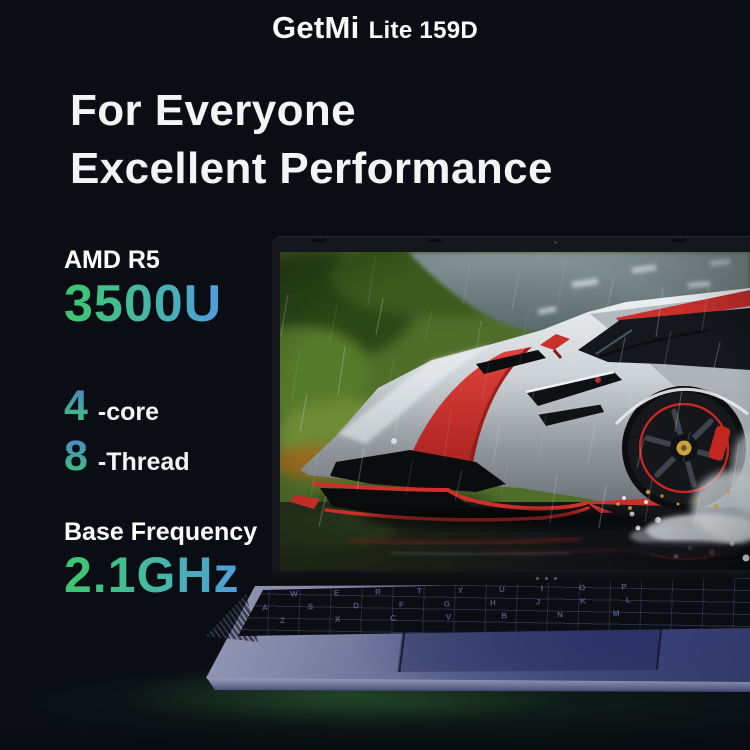 The height and width of the screenshot is (750, 750). Describe the element at coordinates (143, 462) in the screenshot. I see `threads-suffix: -Thread` at that location.